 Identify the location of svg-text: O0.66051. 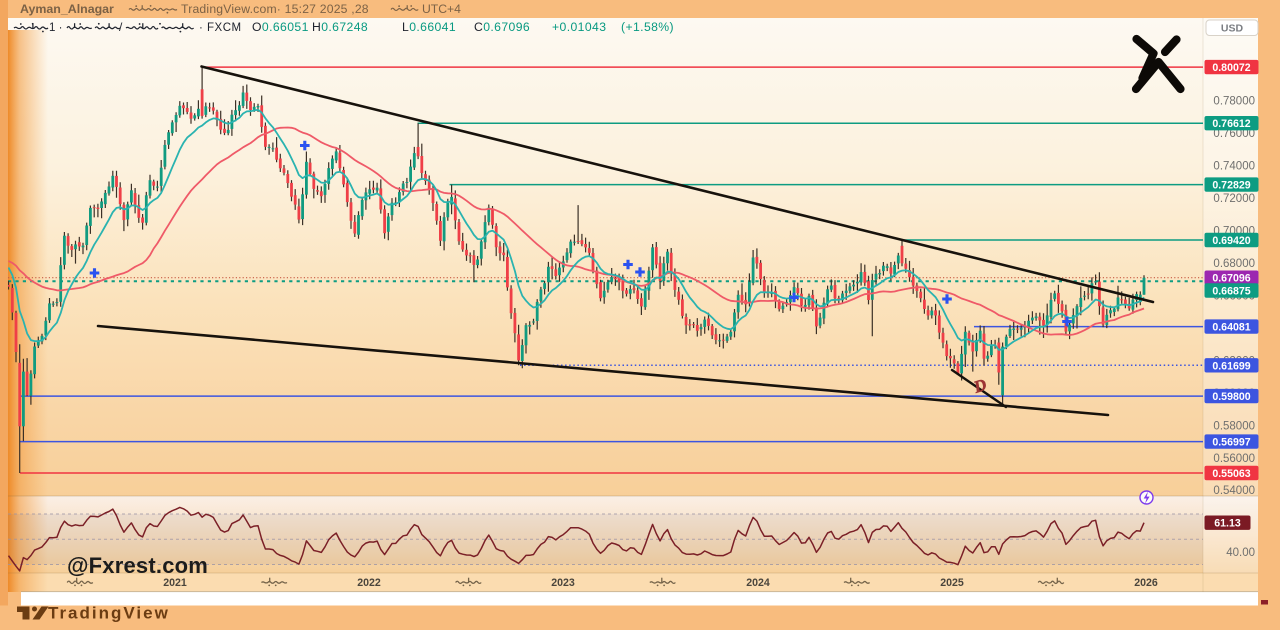
(280, 27).